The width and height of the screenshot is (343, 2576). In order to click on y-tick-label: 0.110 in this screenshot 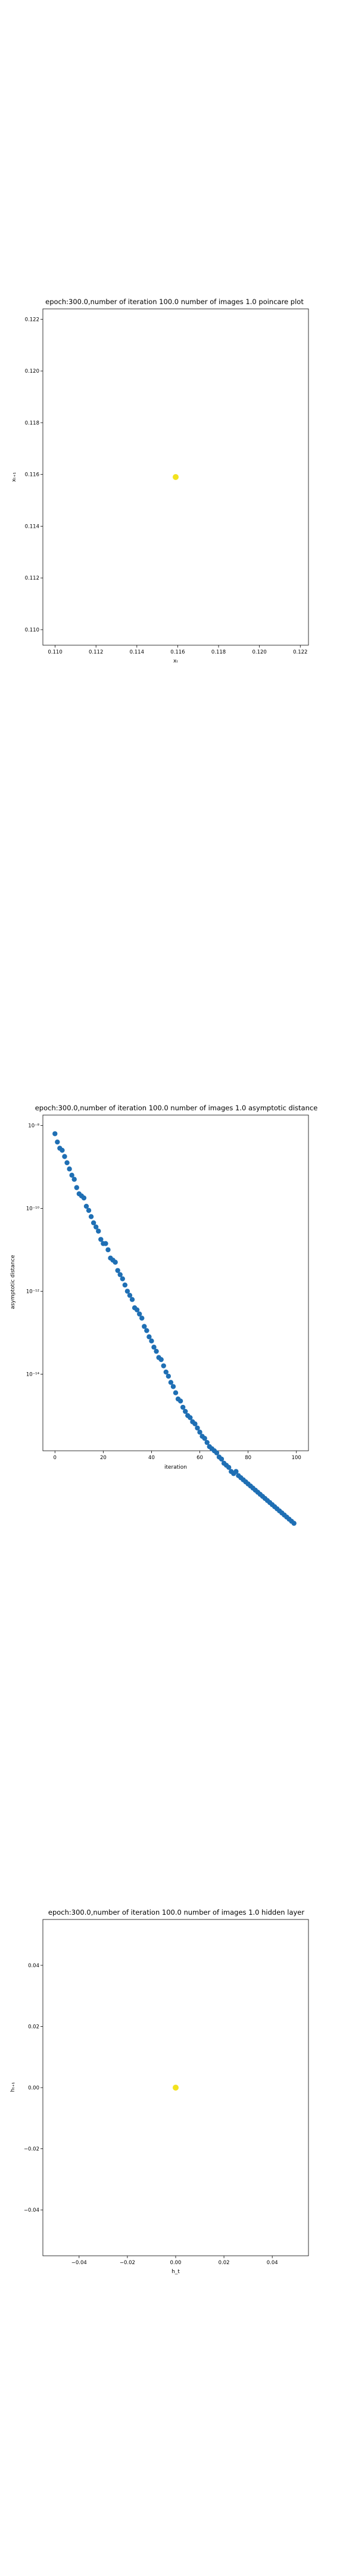, I will do `click(32, 630)`.